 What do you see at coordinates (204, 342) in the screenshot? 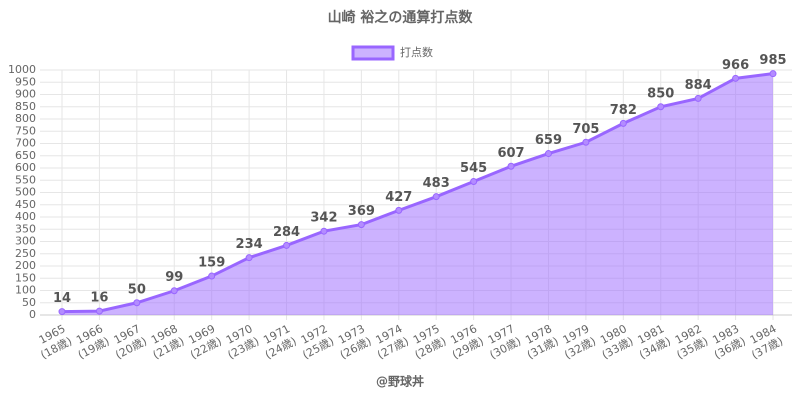
I see `x-tick-label: 1969(22歳)` at bounding box center [204, 342].